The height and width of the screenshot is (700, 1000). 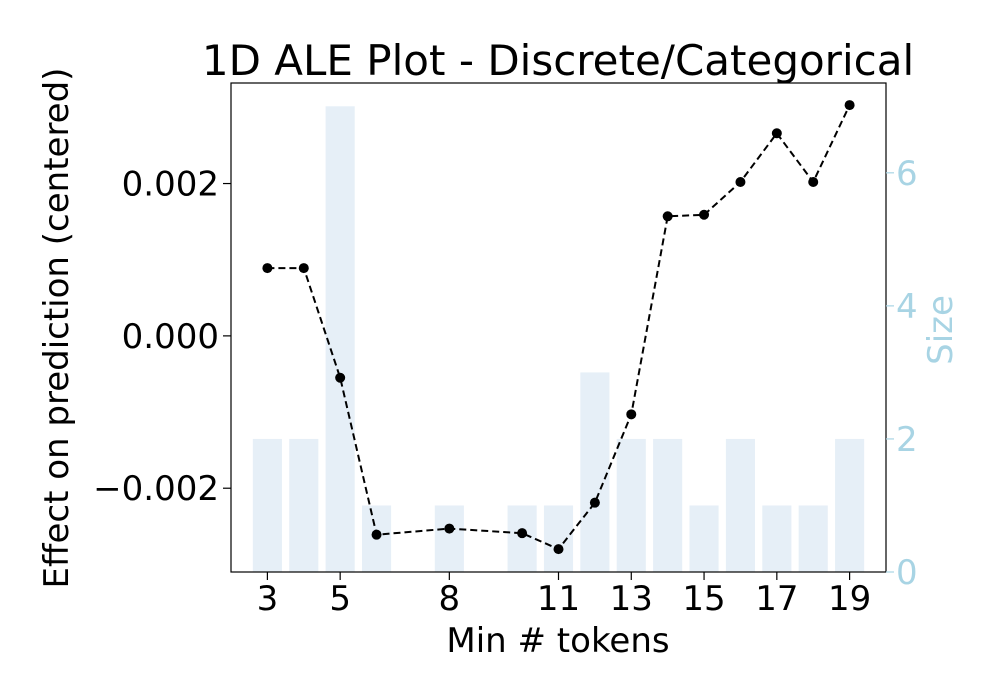 What do you see at coordinates (340, 599) in the screenshot?
I see `x-tick-label: 5` at bounding box center [340, 599].